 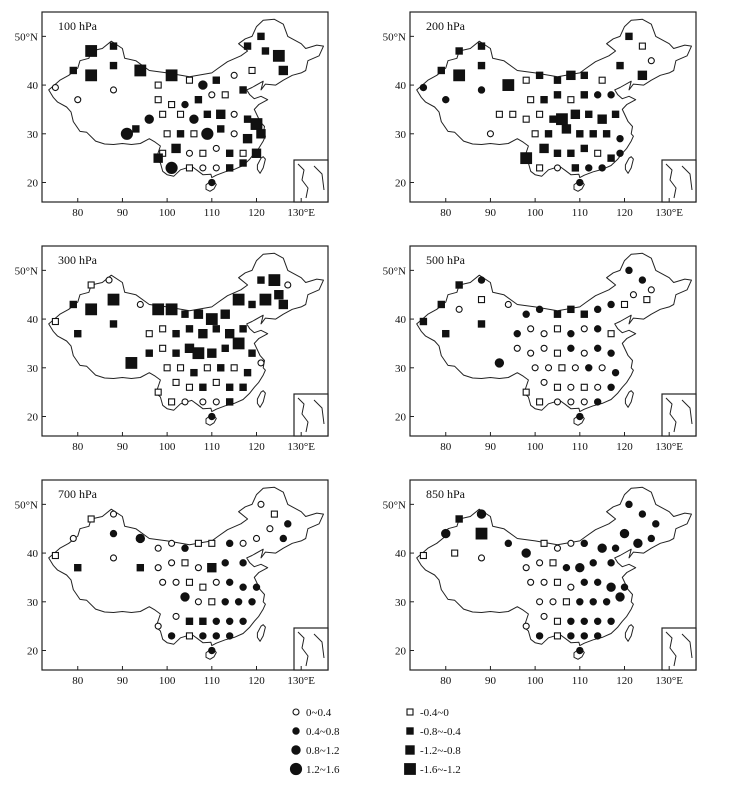 I want to click on legend-label: -0.4~0, so click(x=434, y=713).